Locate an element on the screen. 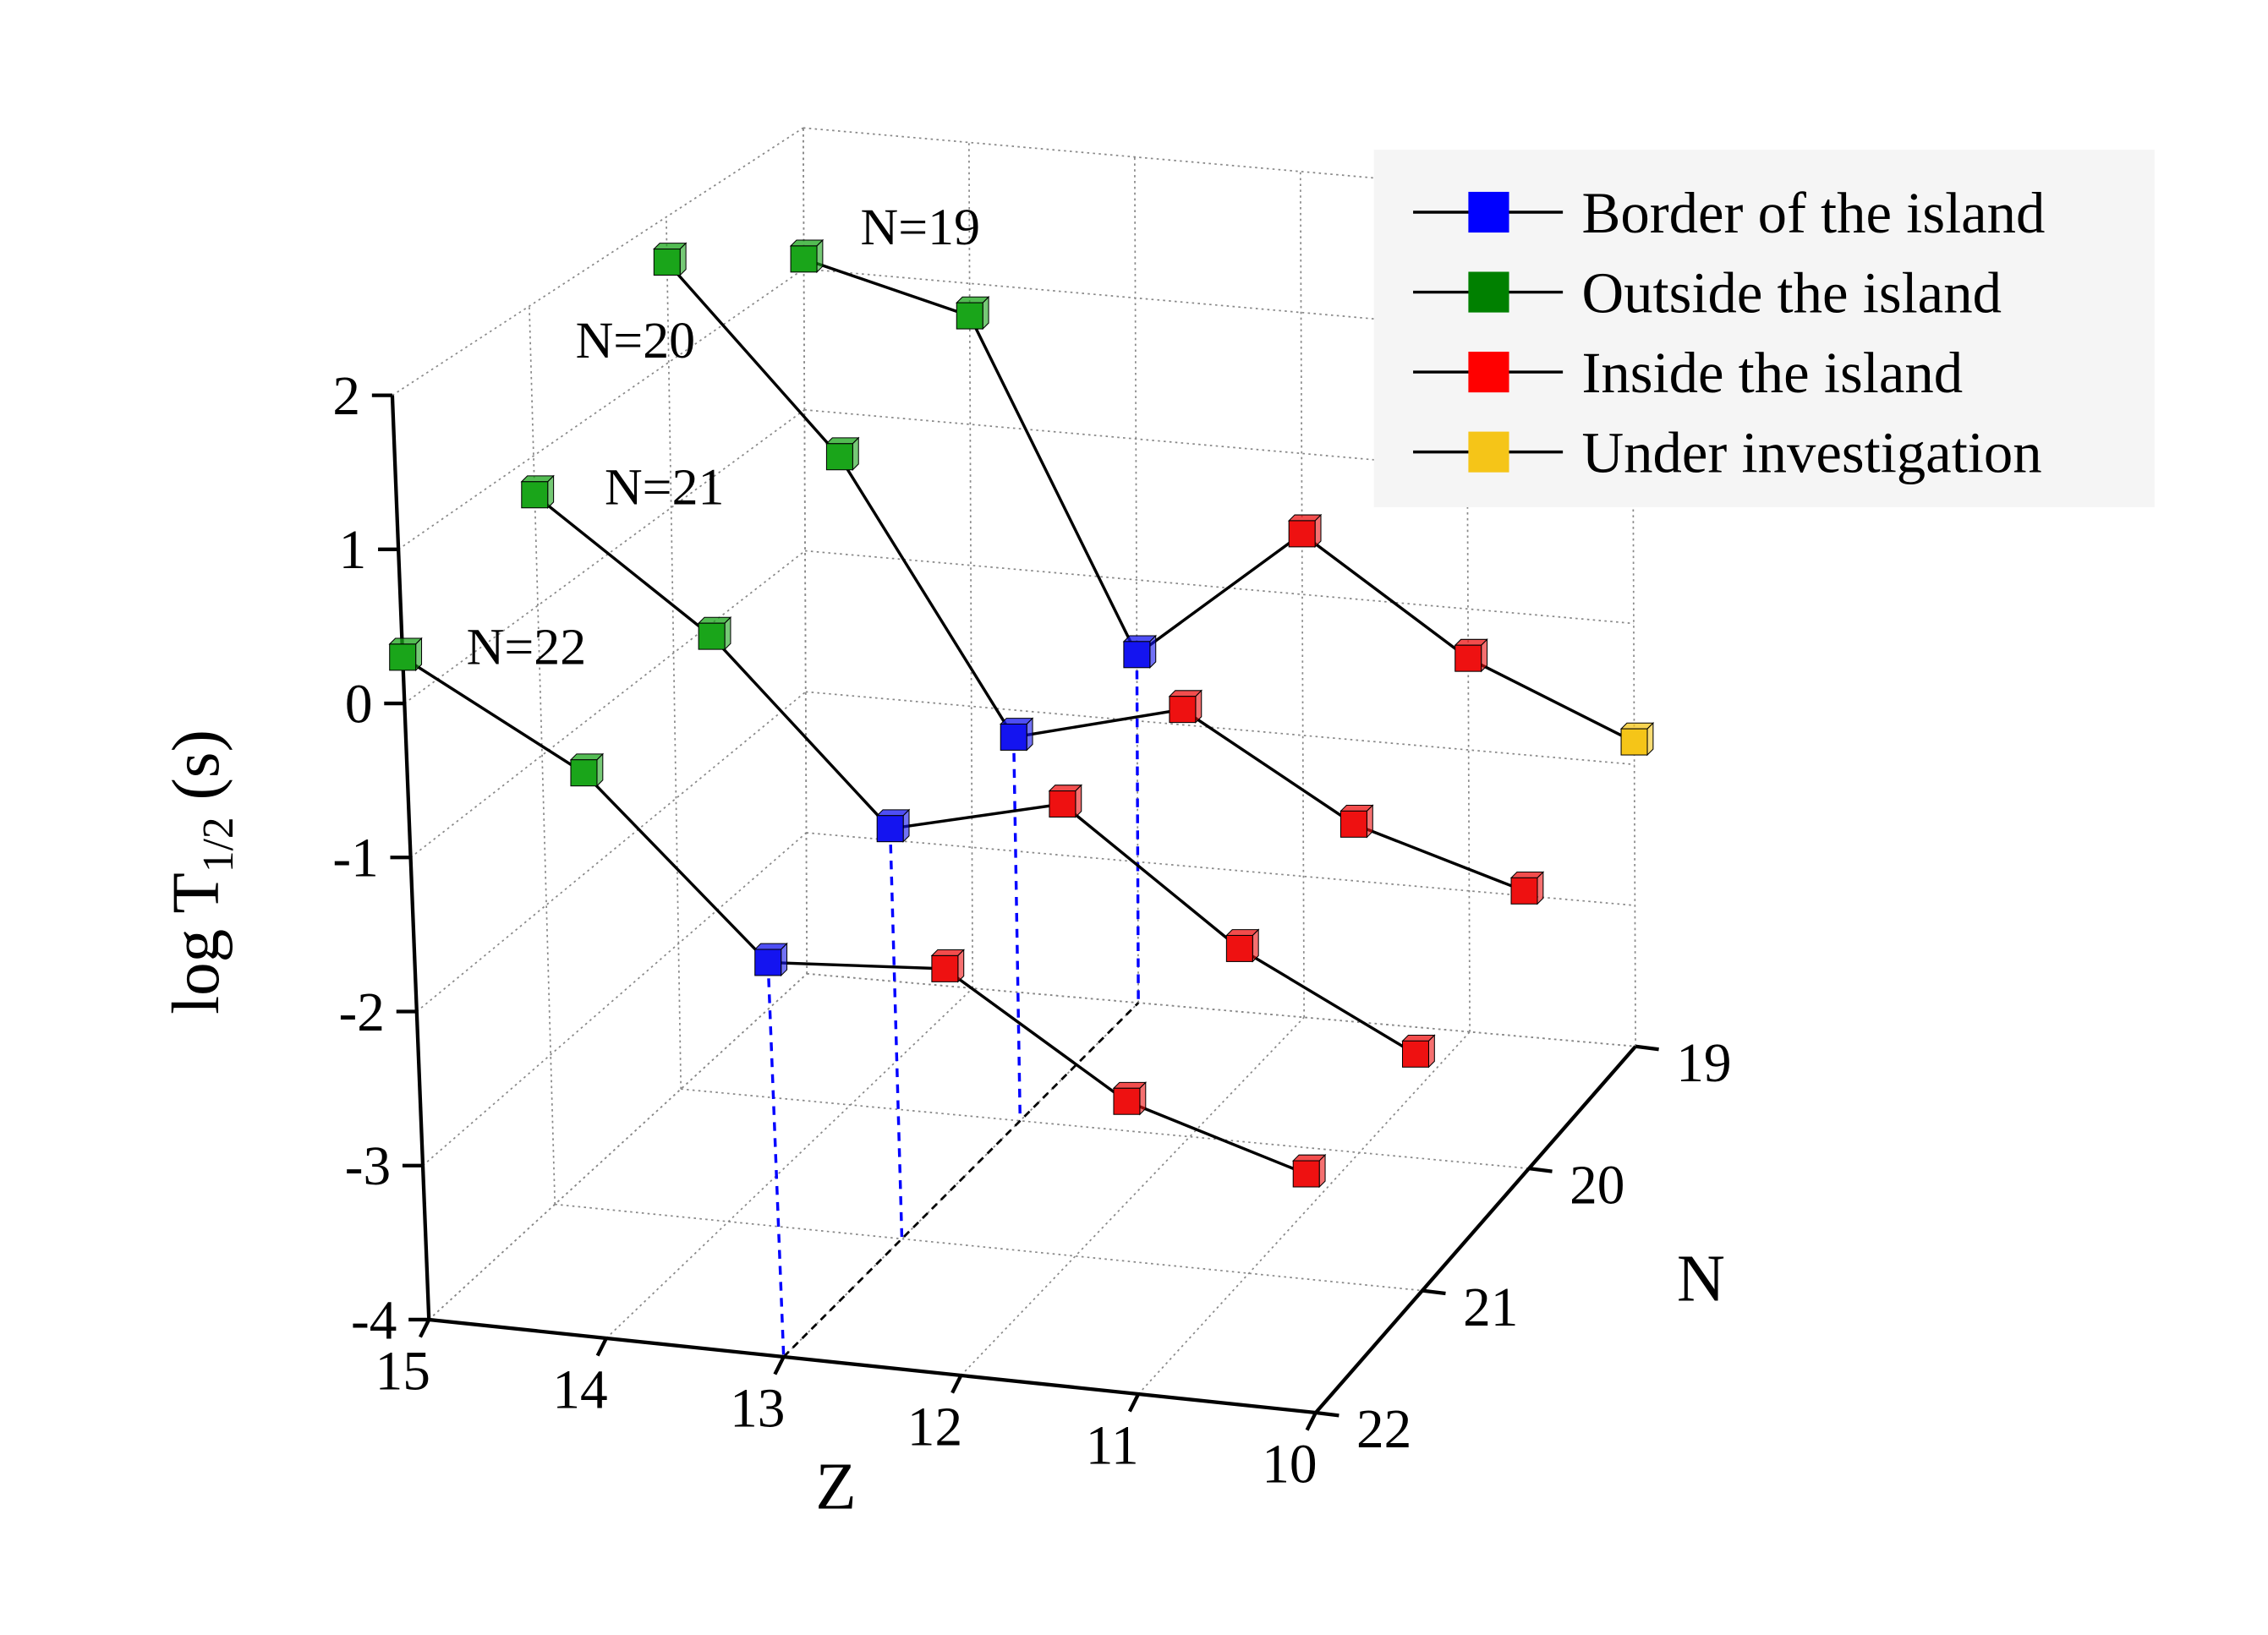 Image resolution: width=2268 pixels, height=1635 pixels. z-tick-label: 14 is located at coordinates (579, 1389).